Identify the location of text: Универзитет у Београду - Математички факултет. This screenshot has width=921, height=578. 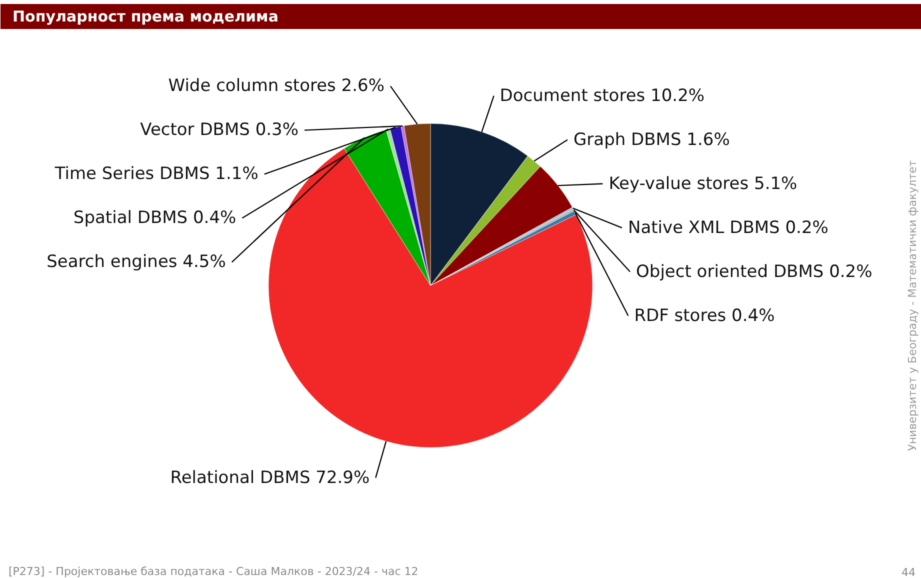
(912, 305).